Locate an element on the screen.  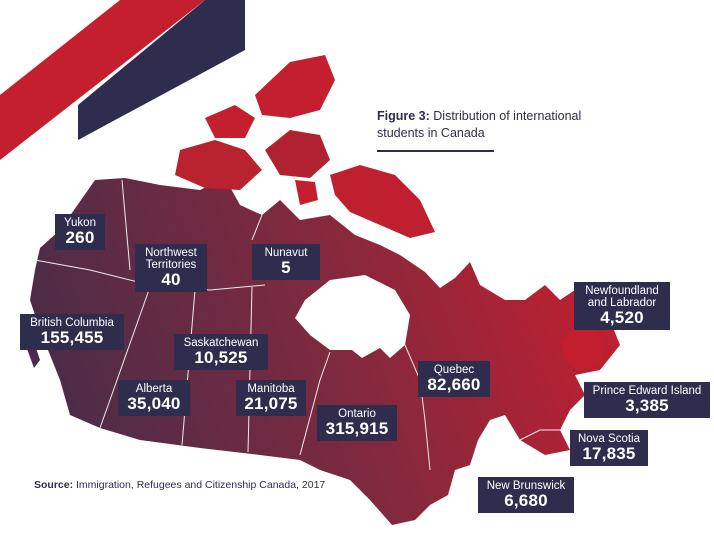
region-label-yukon: Yukon 260 is located at coordinates (80, 232).